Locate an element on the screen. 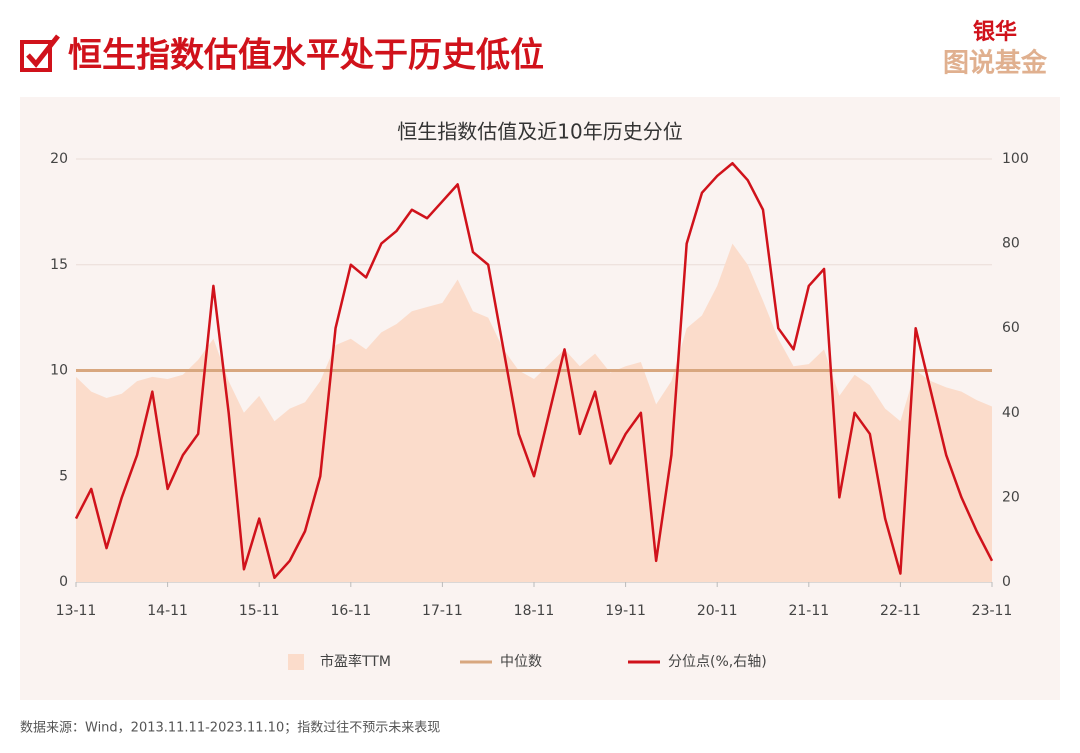  y-tick-label: 5 is located at coordinates (63, 476).